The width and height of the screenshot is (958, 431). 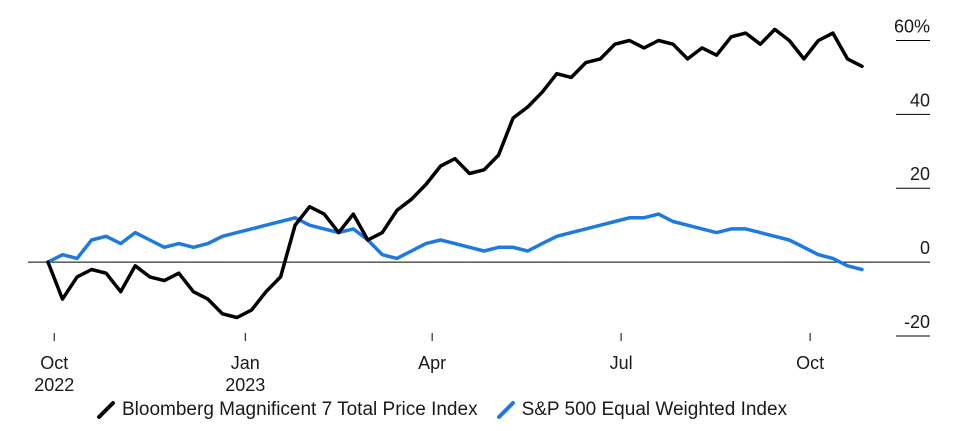 What do you see at coordinates (621, 363) in the screenshot?
I see `x-tick-label: Jul` at bounding box center [621, 363].